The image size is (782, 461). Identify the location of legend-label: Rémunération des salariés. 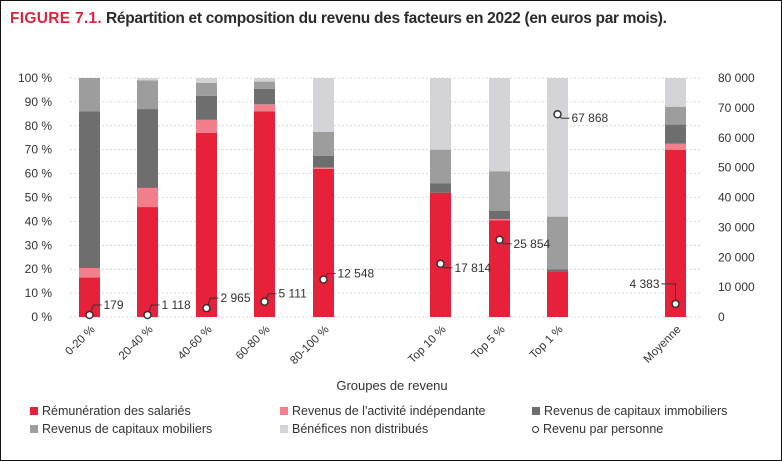
(116, 411).